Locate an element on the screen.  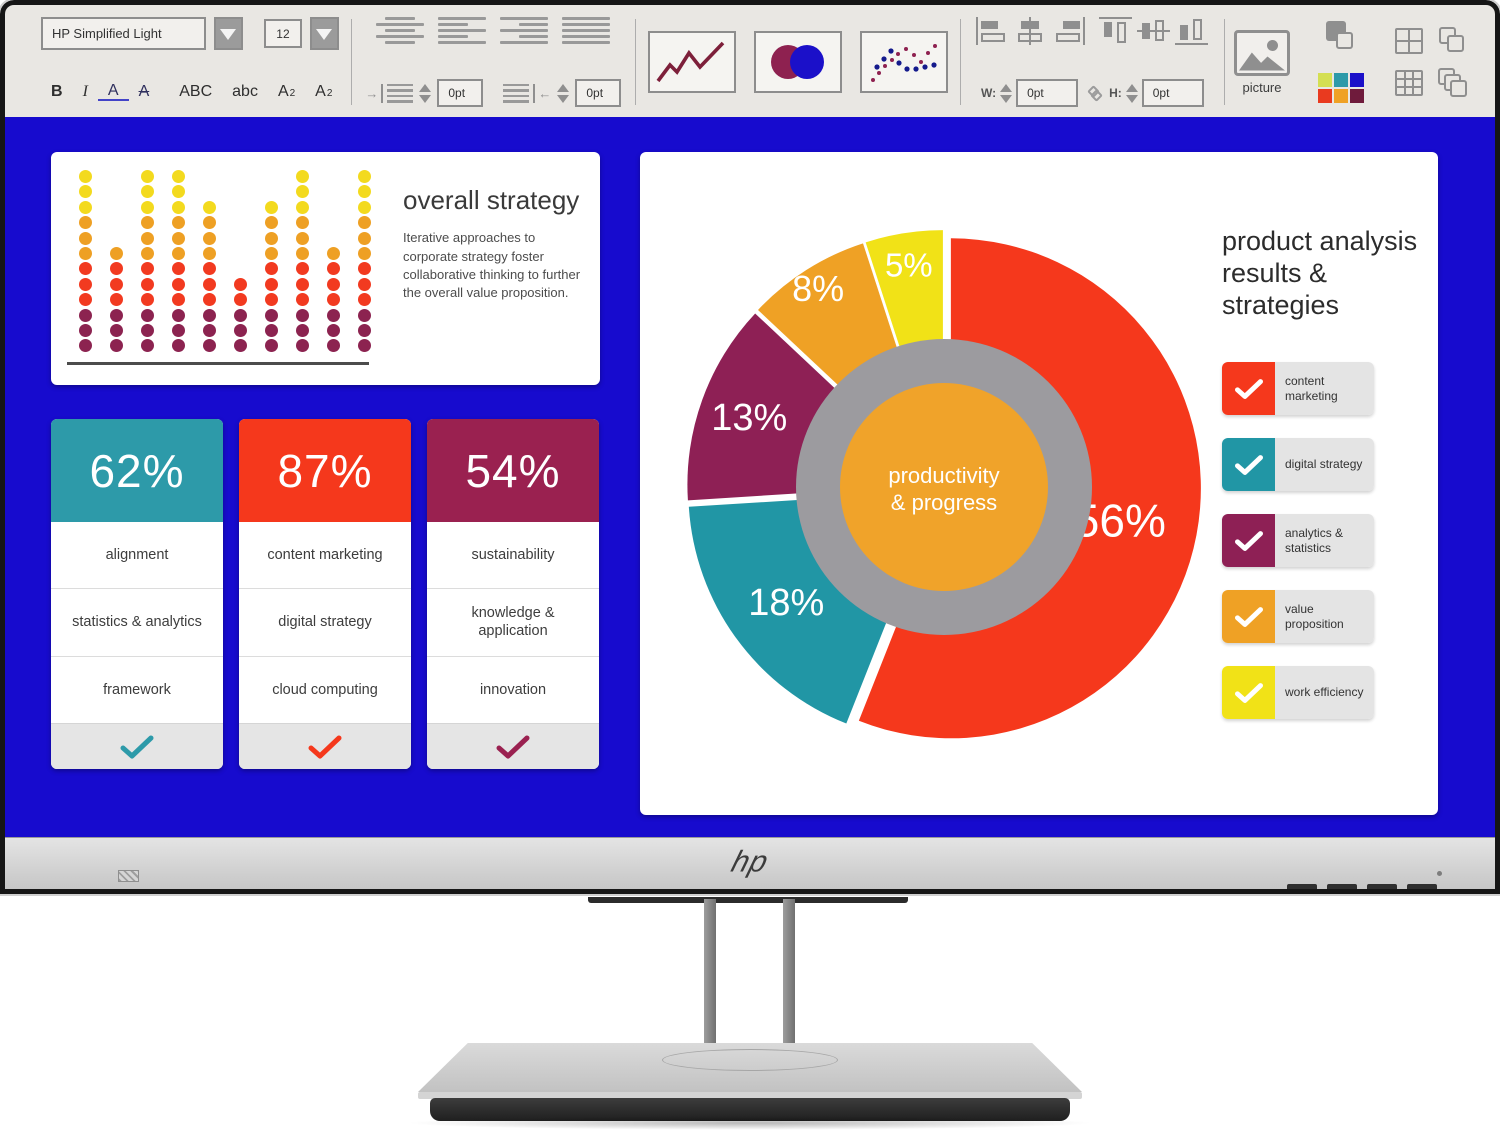
picture-icon is located at coordinates (1261, 52).